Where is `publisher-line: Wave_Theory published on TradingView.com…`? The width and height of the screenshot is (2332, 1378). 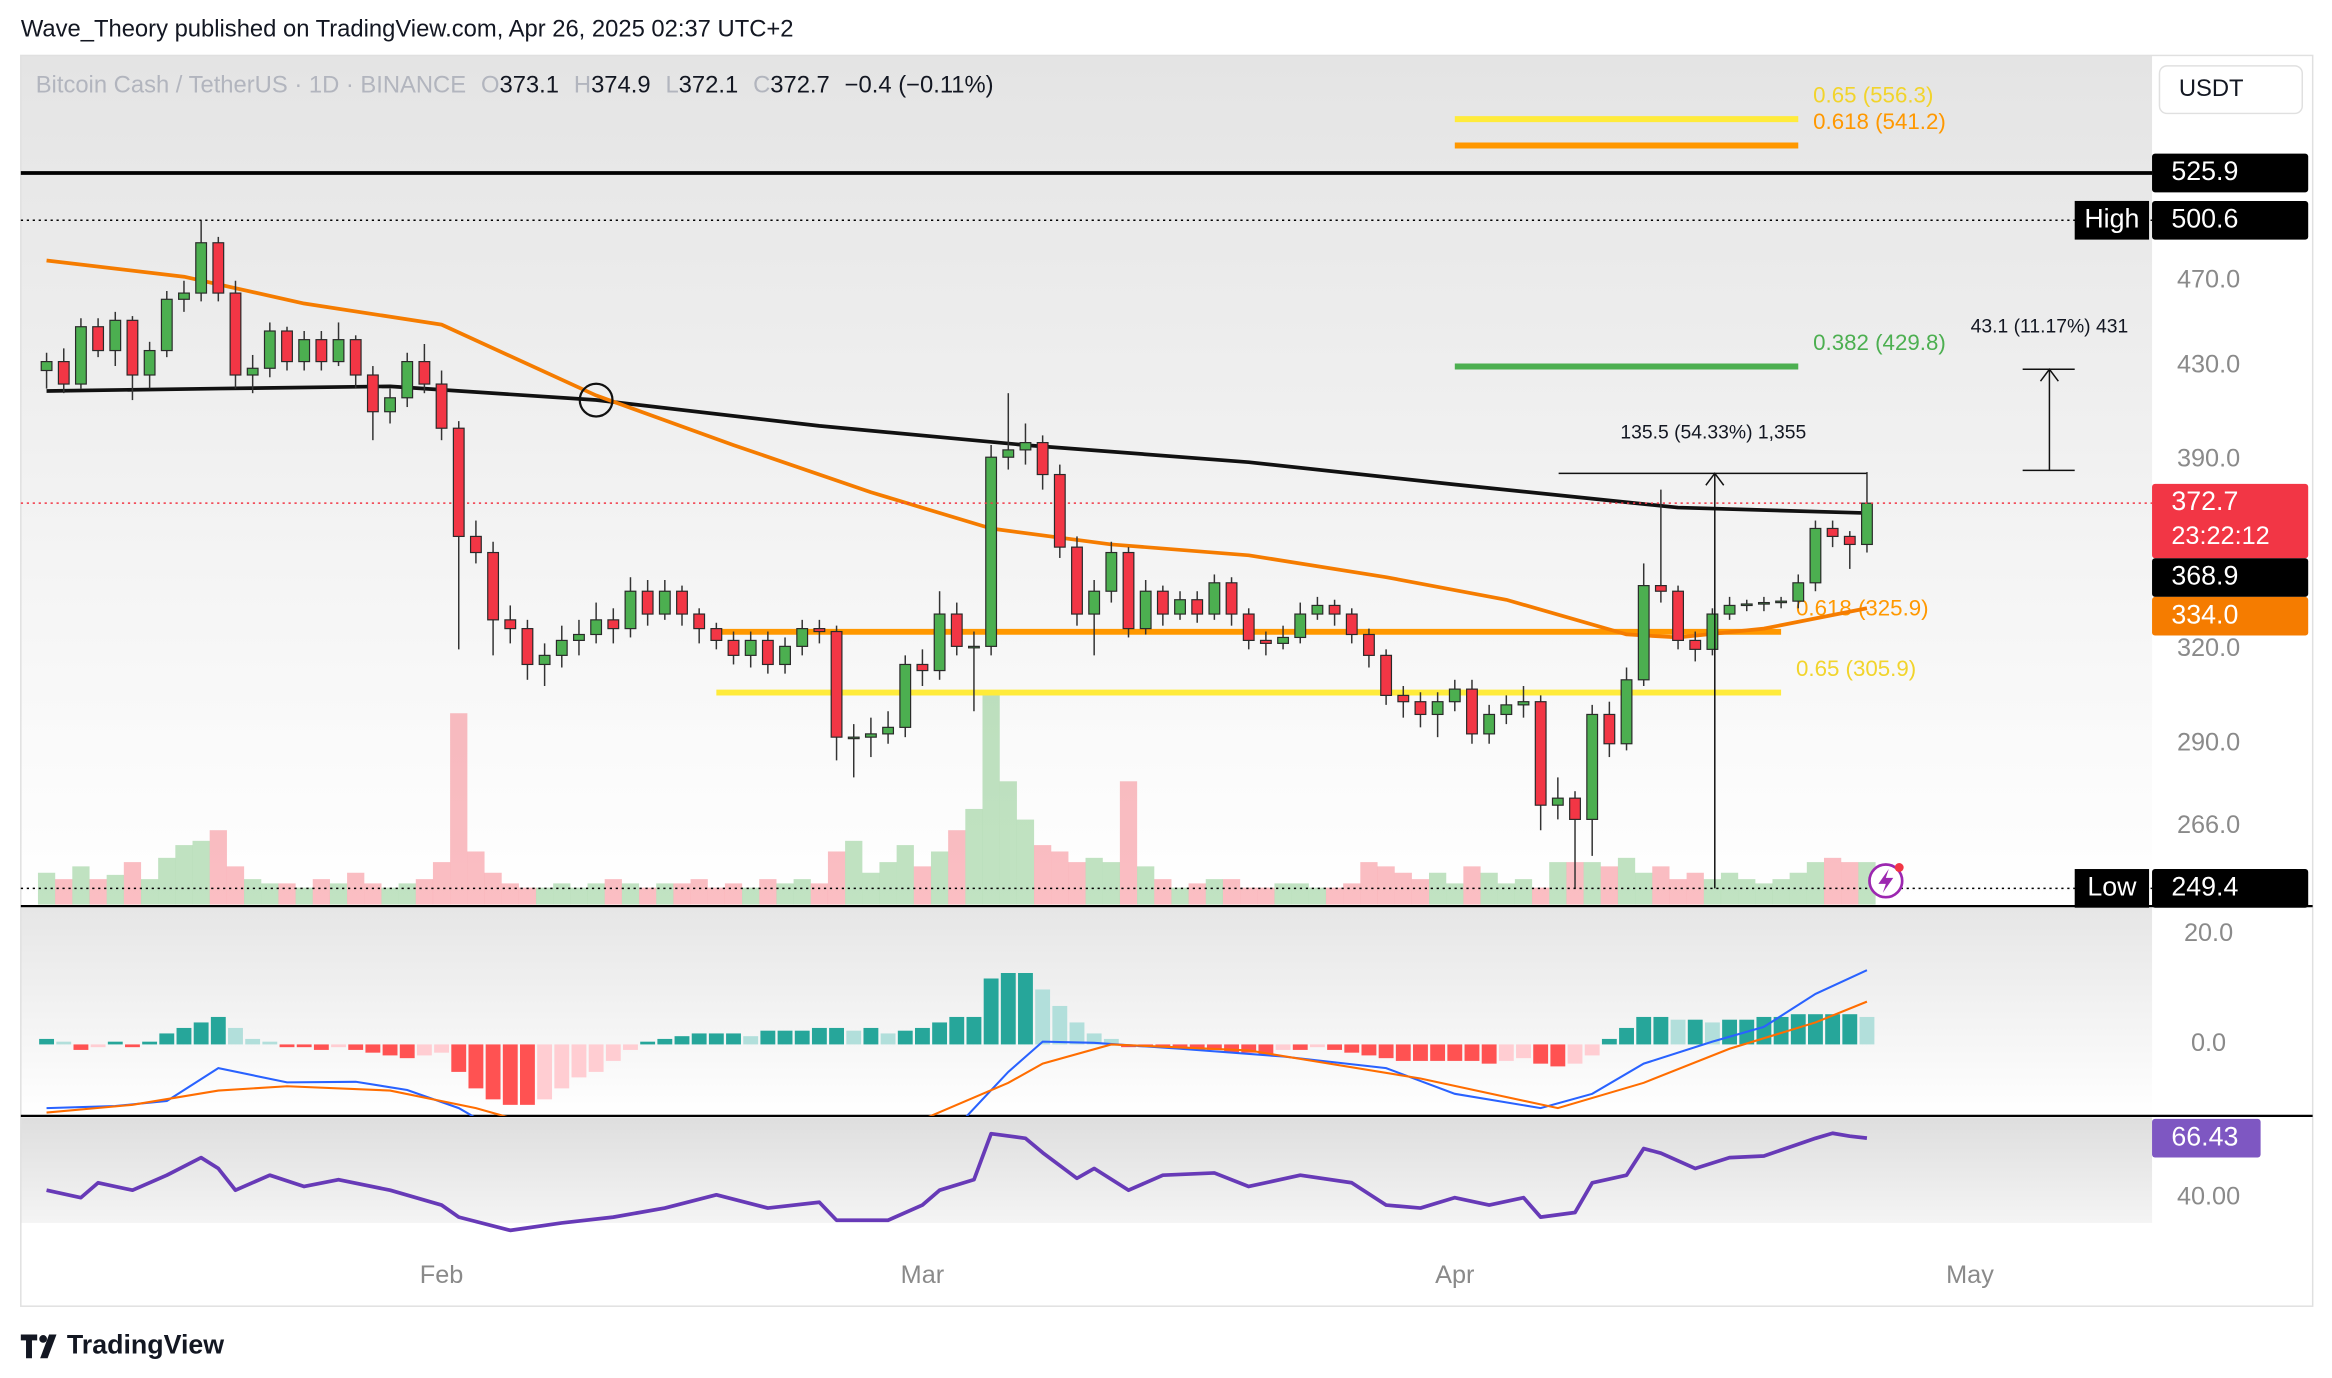
publisher-line: Wave_Theory published on TradingView.com… is located at coordinates (407, 28).